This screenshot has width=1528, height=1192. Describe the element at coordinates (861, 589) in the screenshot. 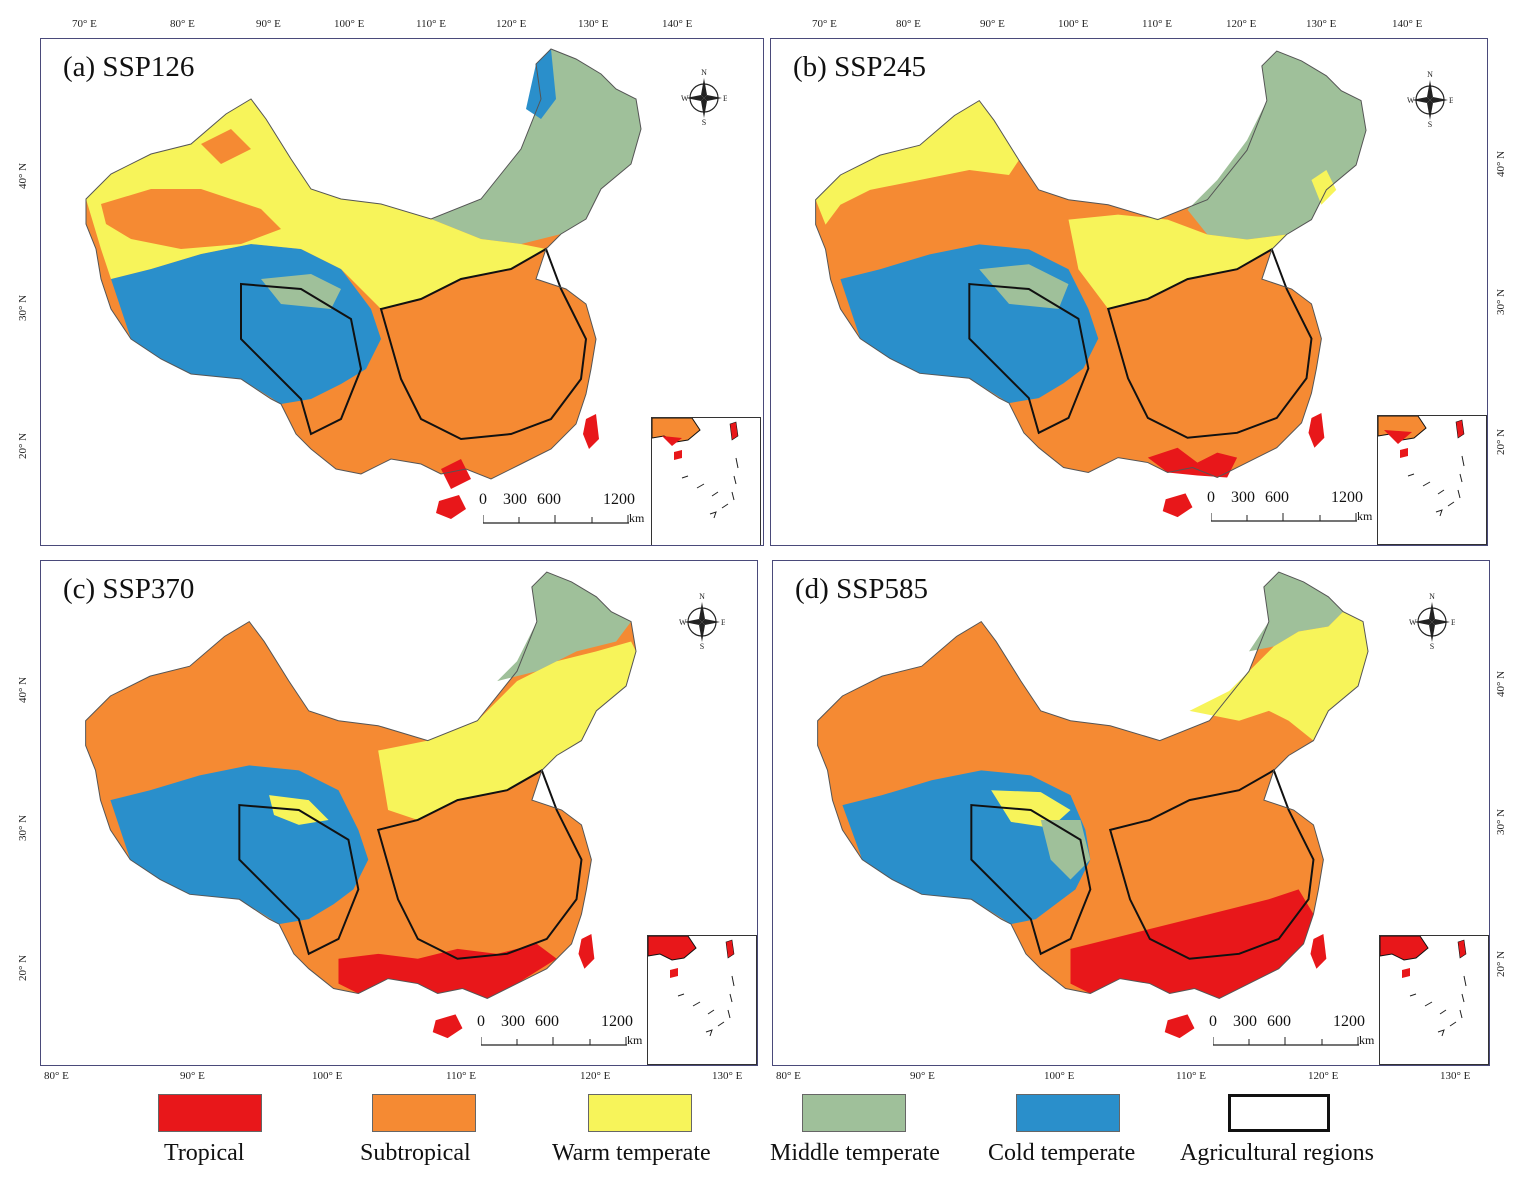

I see `panel-title: (d) SSP585` at that location.